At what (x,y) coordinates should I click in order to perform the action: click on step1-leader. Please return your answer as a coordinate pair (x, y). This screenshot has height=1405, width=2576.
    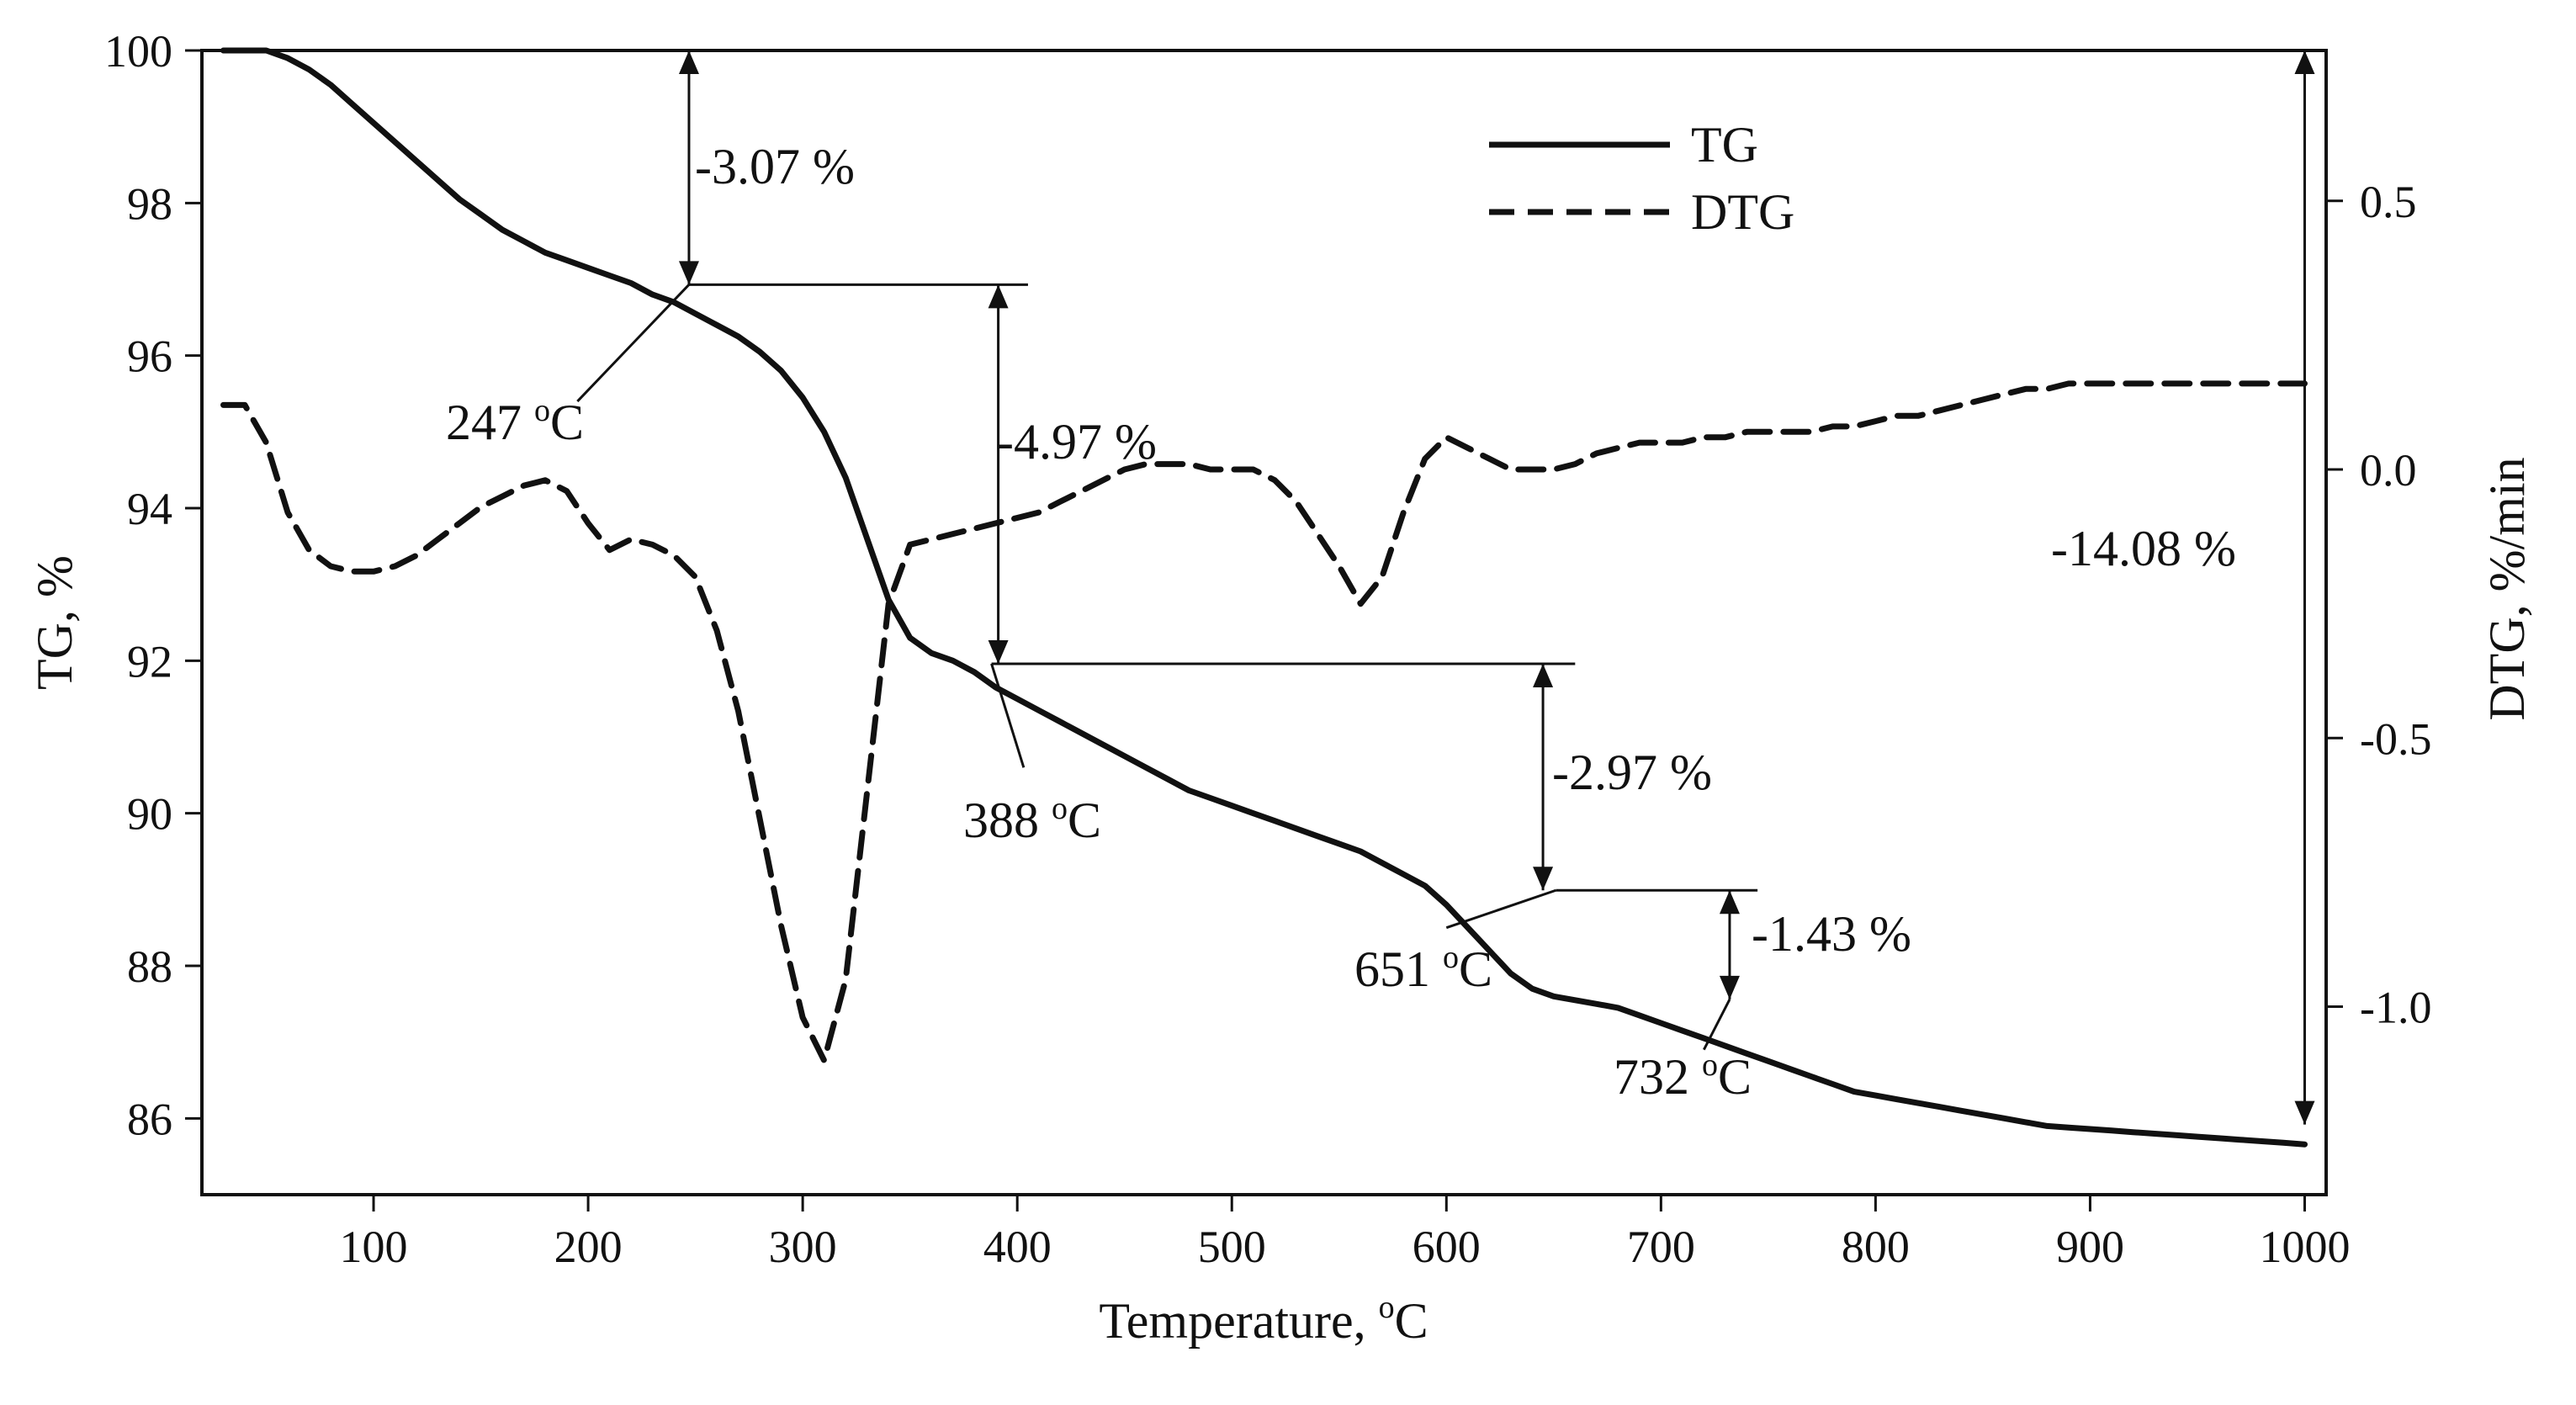
    Looking at the image, I should click on (633, 343).